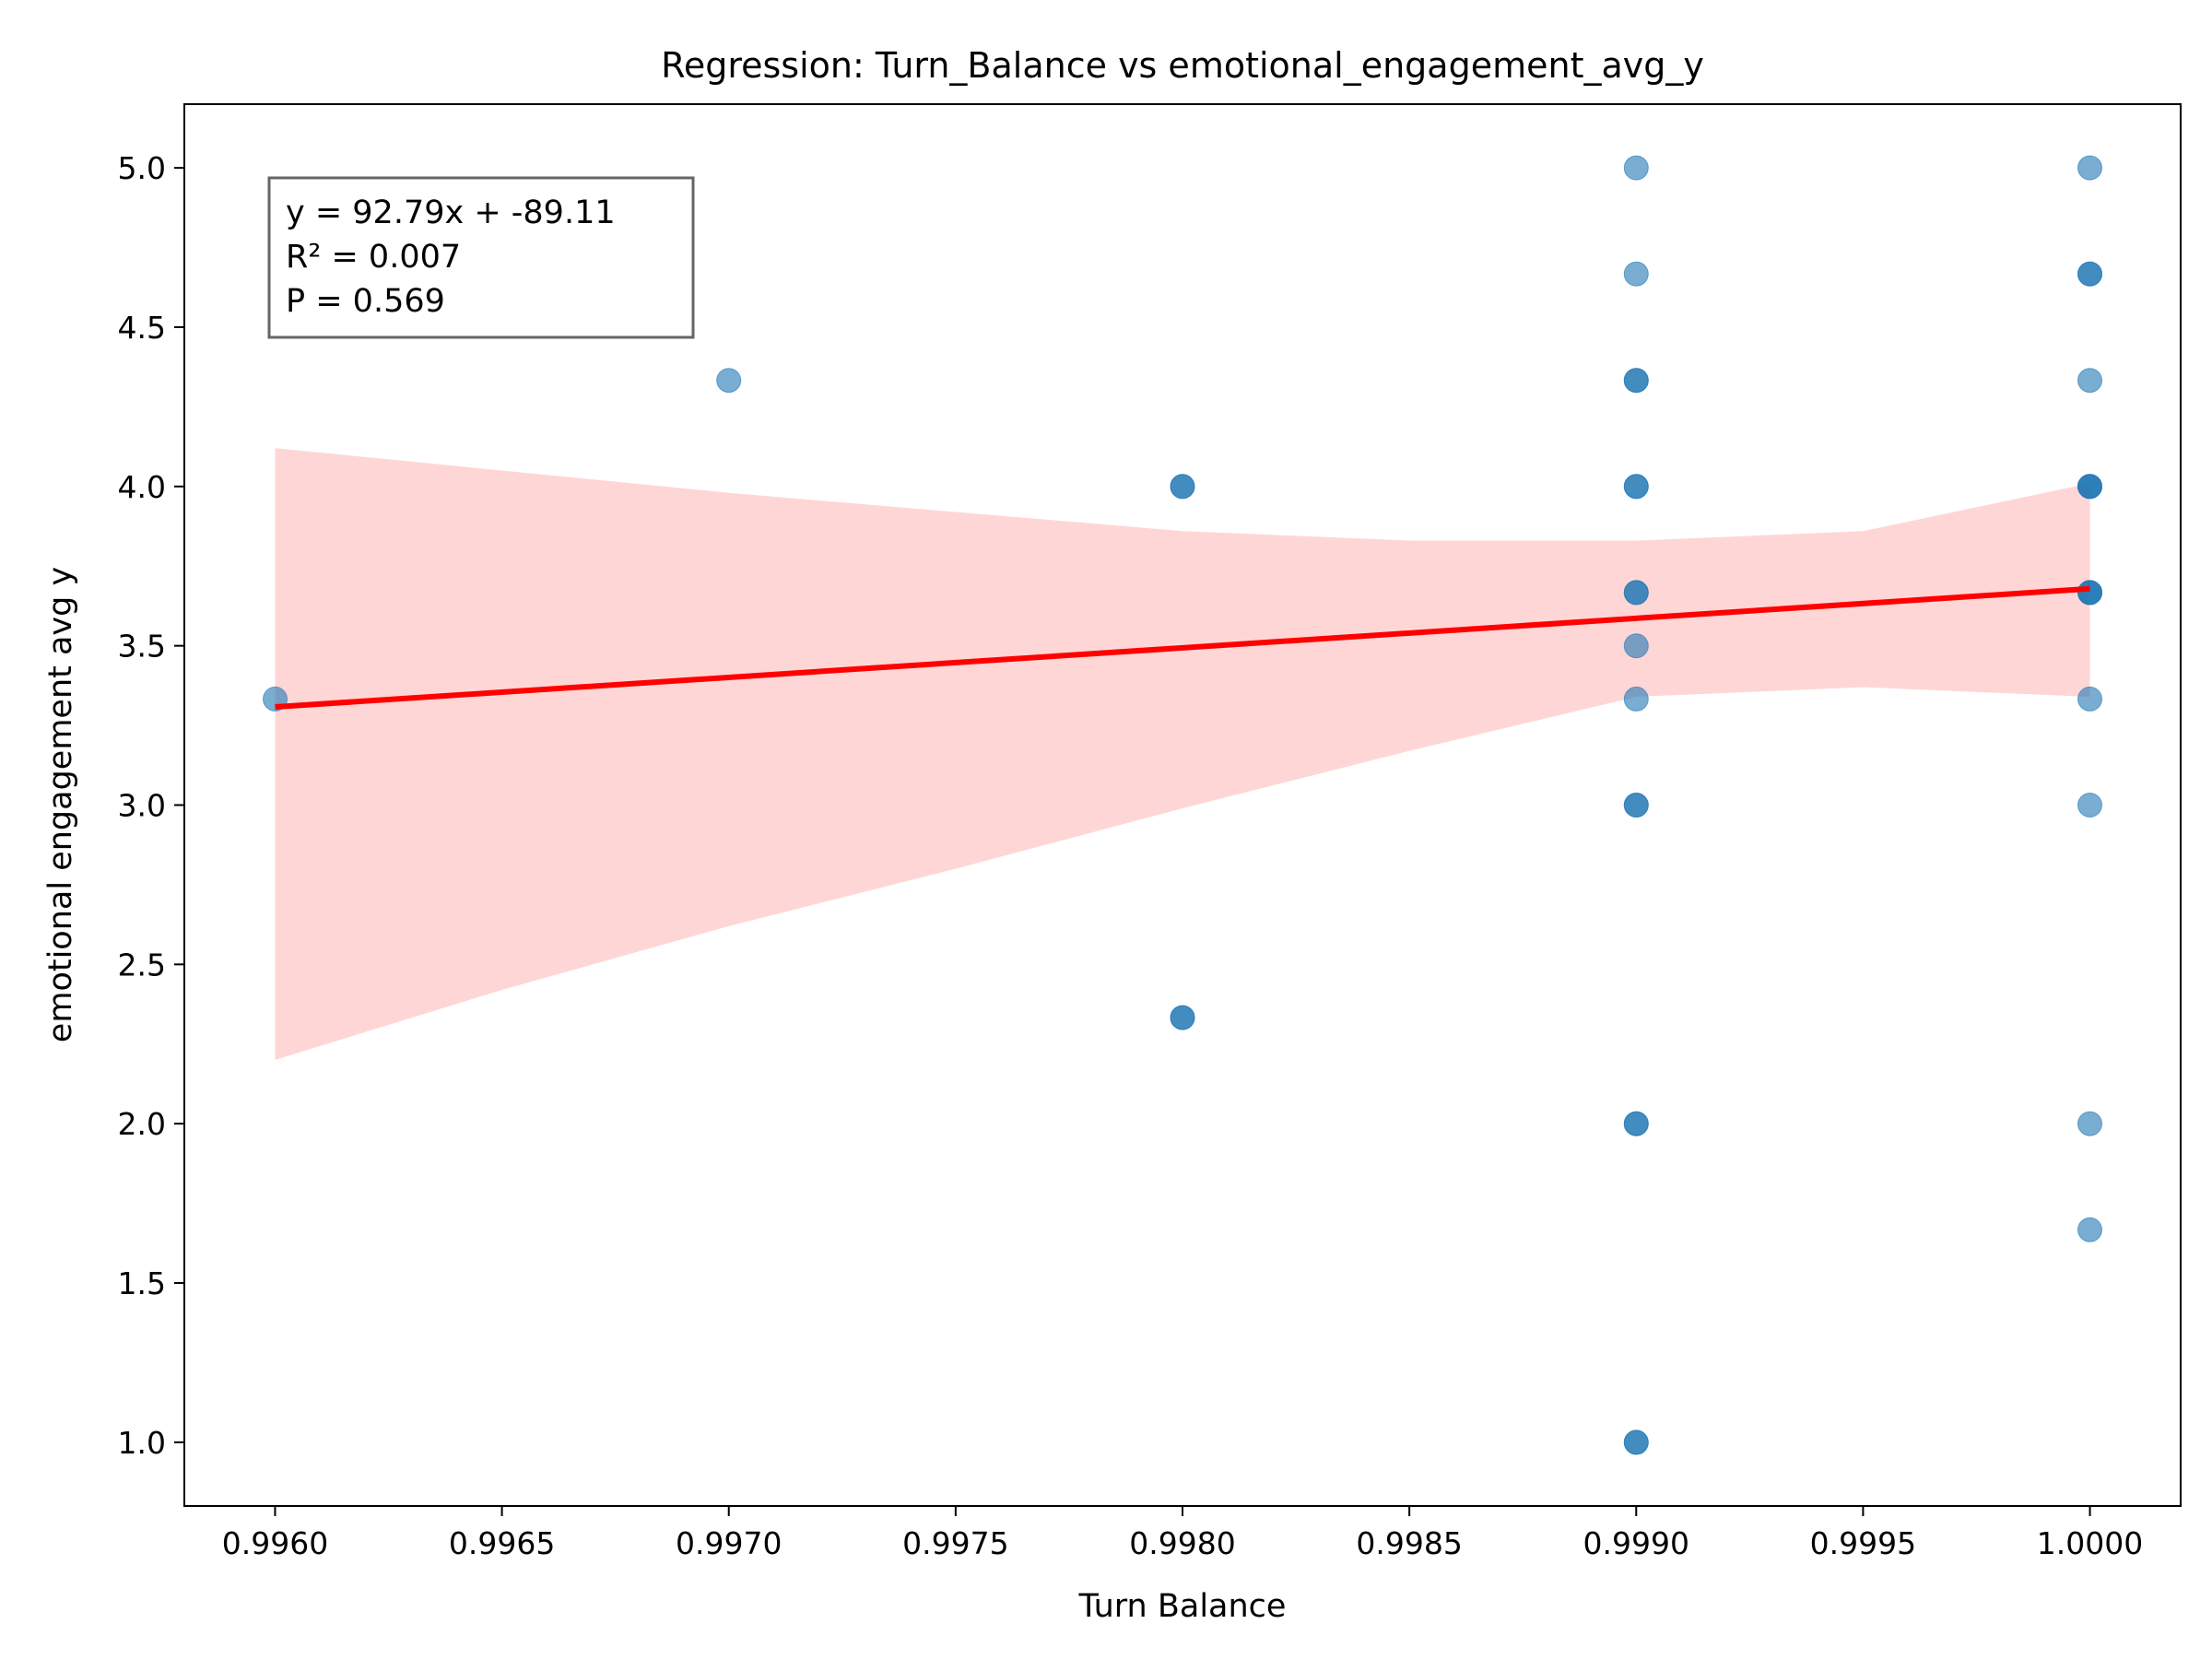 The image size is (2212, 1659). Describe the element at coordinates (1863, 1543) in the screenshot. I see `x-tick-label: 0.9995` at that location.